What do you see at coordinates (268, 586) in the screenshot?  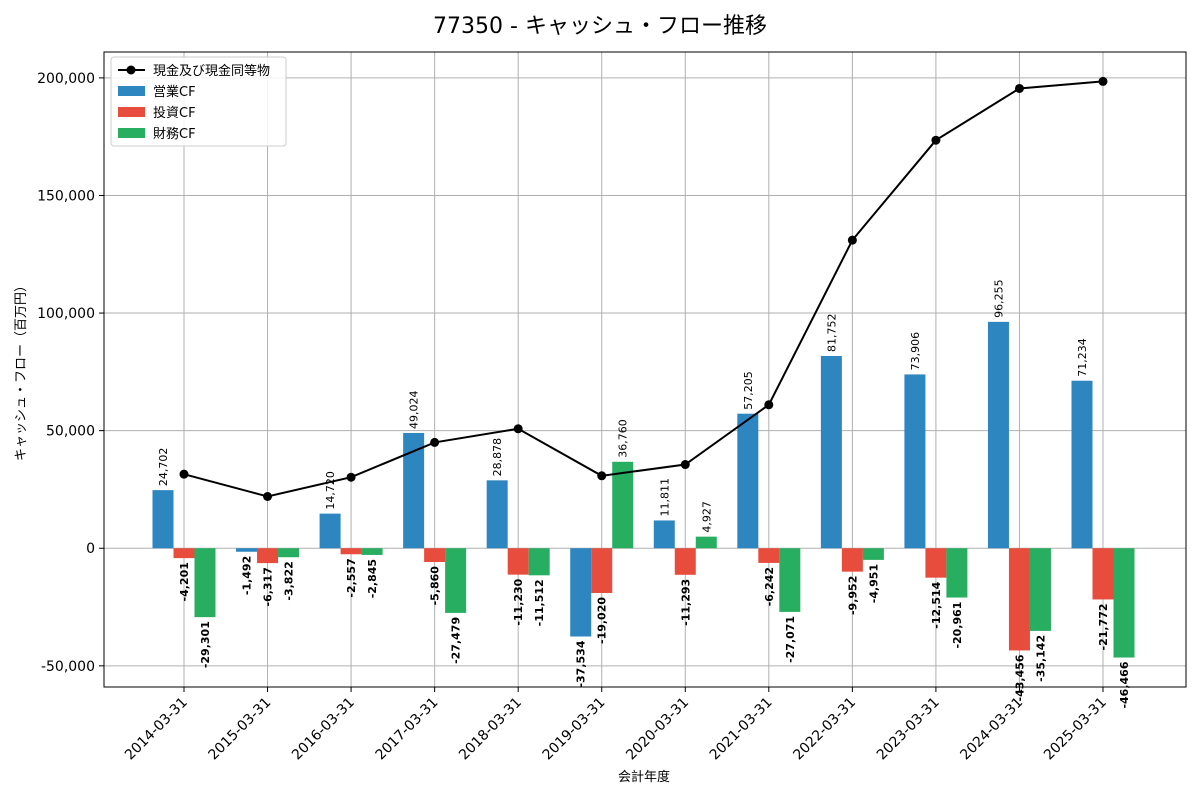 I see `bar-value-label: -6,317` at bounding box center [268, 586].